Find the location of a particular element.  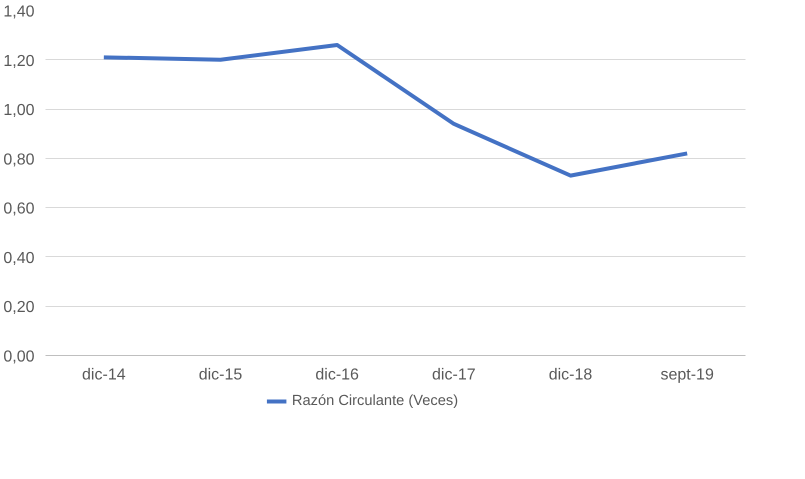

y-tick-label: 0,20 is located at coordinates (19, 307).